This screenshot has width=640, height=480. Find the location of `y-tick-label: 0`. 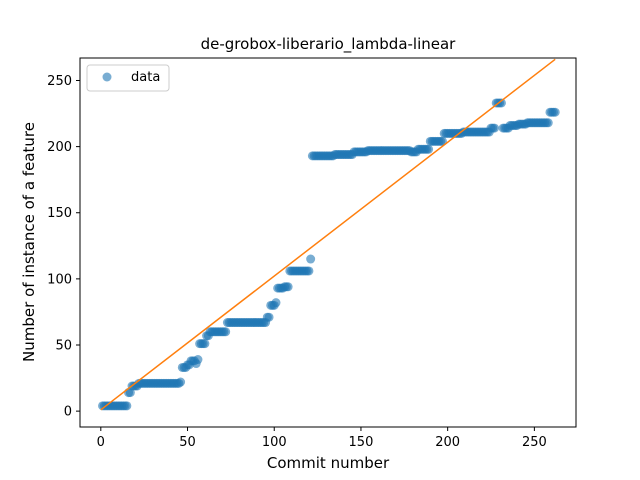

y-tick-label: 0 is located at coordinates (68, 412).